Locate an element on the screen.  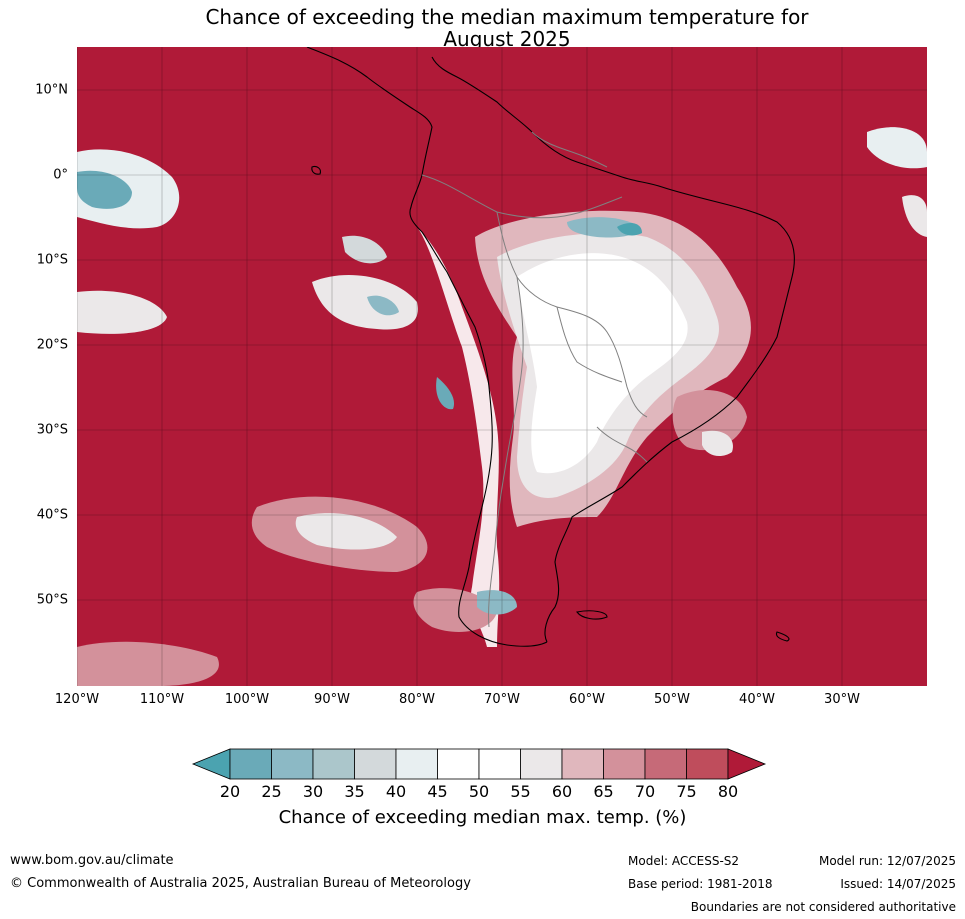
coast-galapagos is located at coordinates (316, 170).